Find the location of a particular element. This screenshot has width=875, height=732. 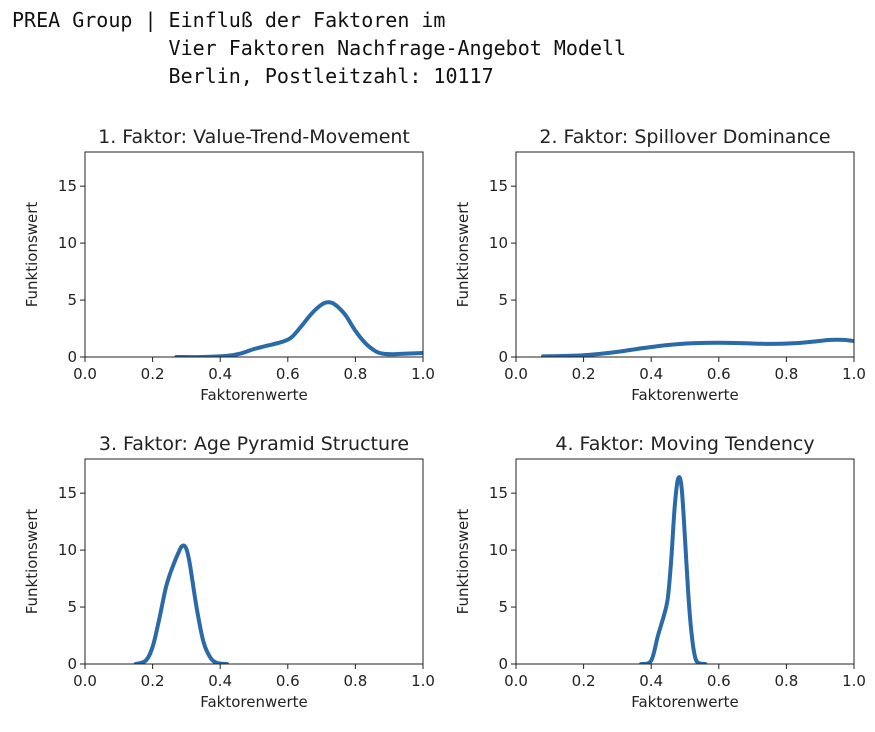

subplot-title: 4. Faktor: Moving Tendency is located at coordinates (684, 444).